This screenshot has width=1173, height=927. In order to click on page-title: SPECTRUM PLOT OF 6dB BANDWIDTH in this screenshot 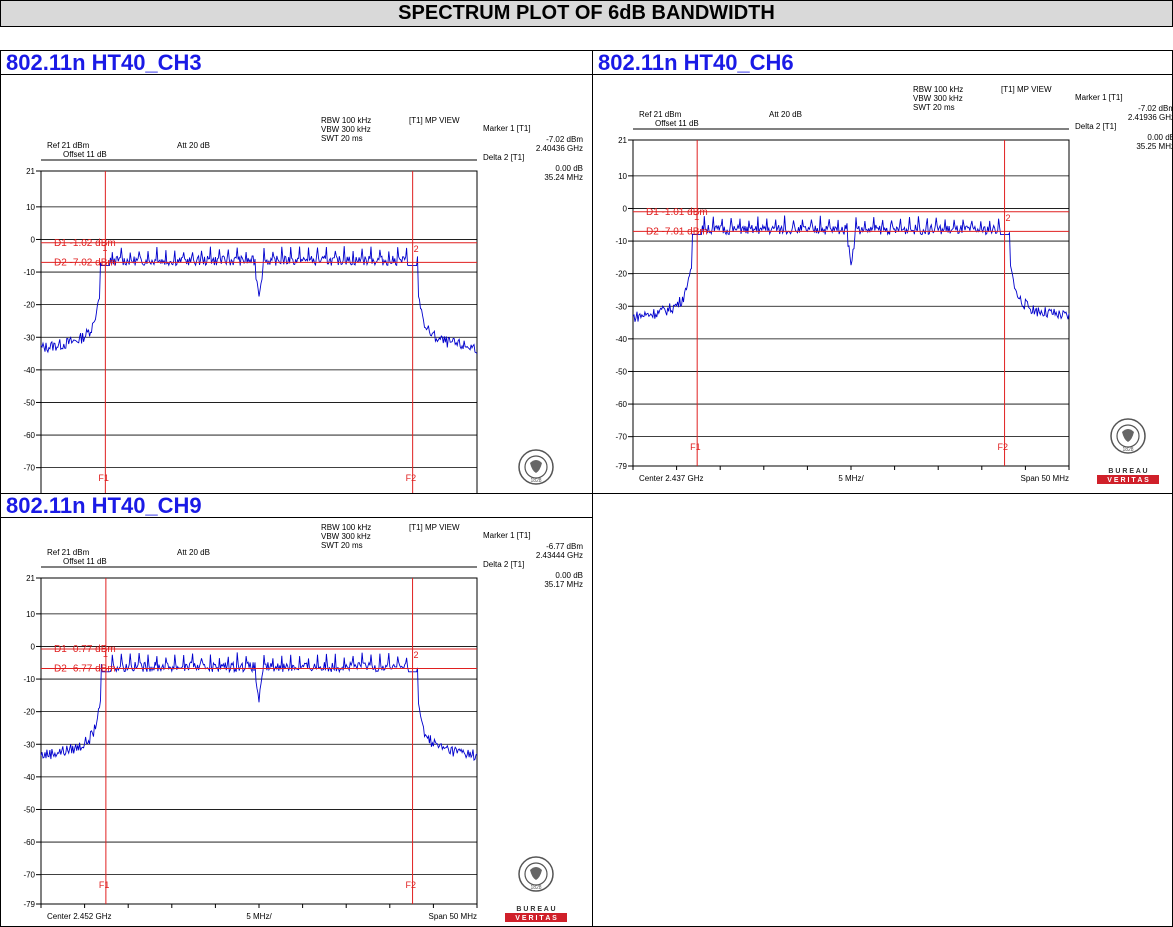, I will do `click(586, 13)`.